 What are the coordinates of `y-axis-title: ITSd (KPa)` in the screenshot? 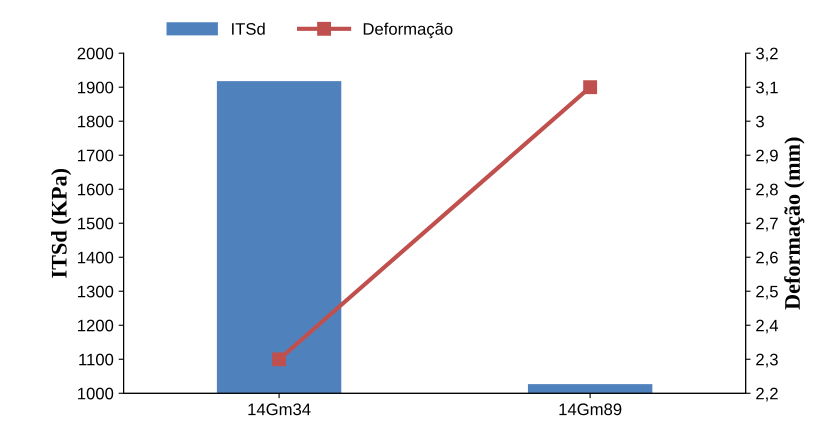 It's located at (61, 223).